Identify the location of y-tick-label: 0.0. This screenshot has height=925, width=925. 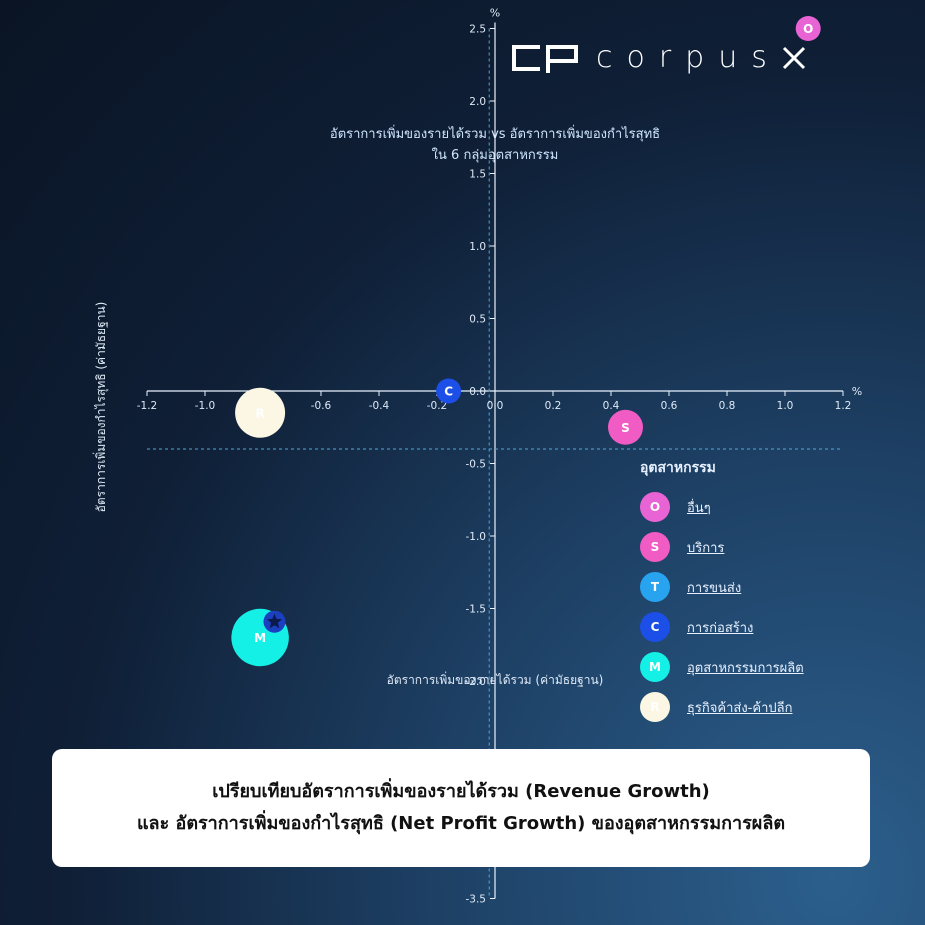
(477, 392).